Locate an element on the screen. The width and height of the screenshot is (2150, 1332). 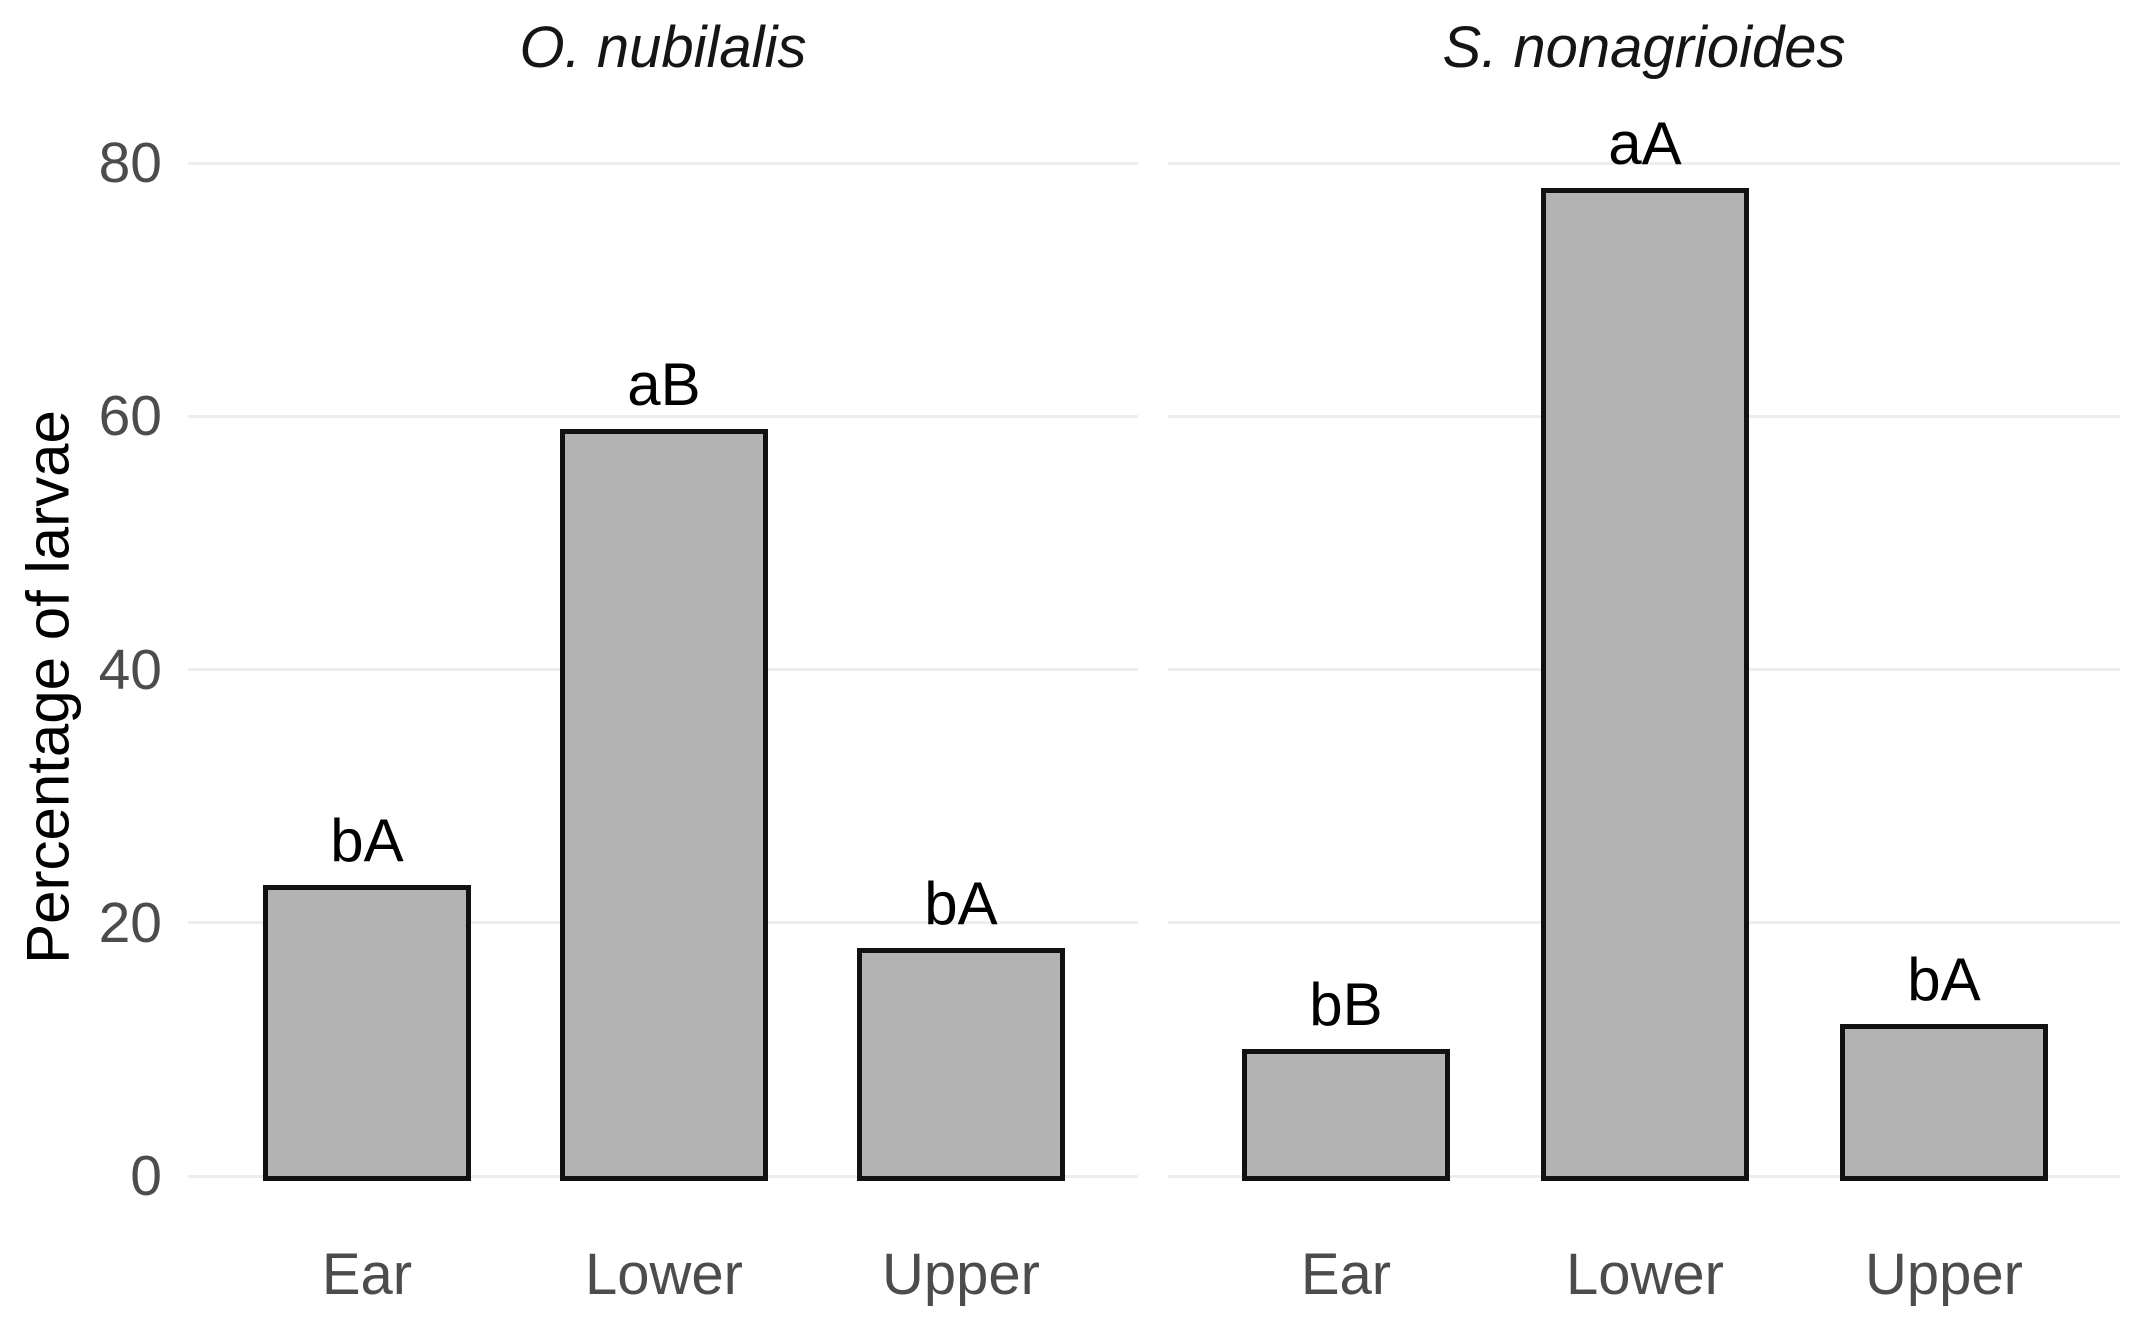
sig-letter-upper-panel0: bA is located at coordinates (961, 904).